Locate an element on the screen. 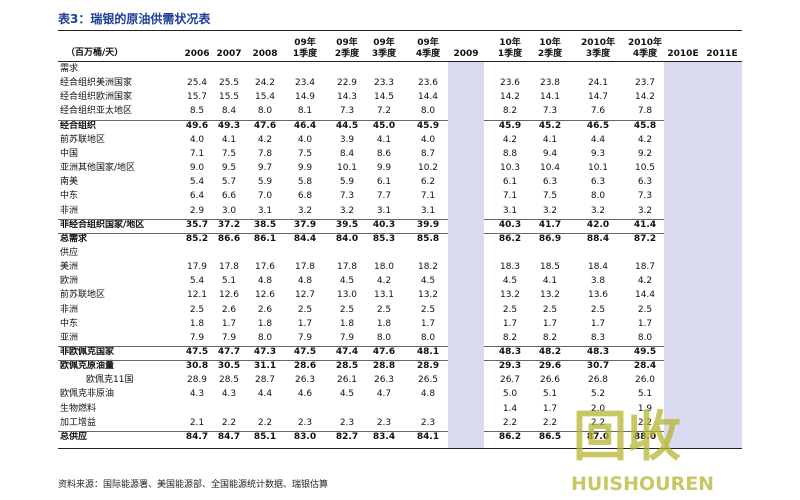 The image size is (800, 500). cell: 9.0 is located at coordinates (197, 168).